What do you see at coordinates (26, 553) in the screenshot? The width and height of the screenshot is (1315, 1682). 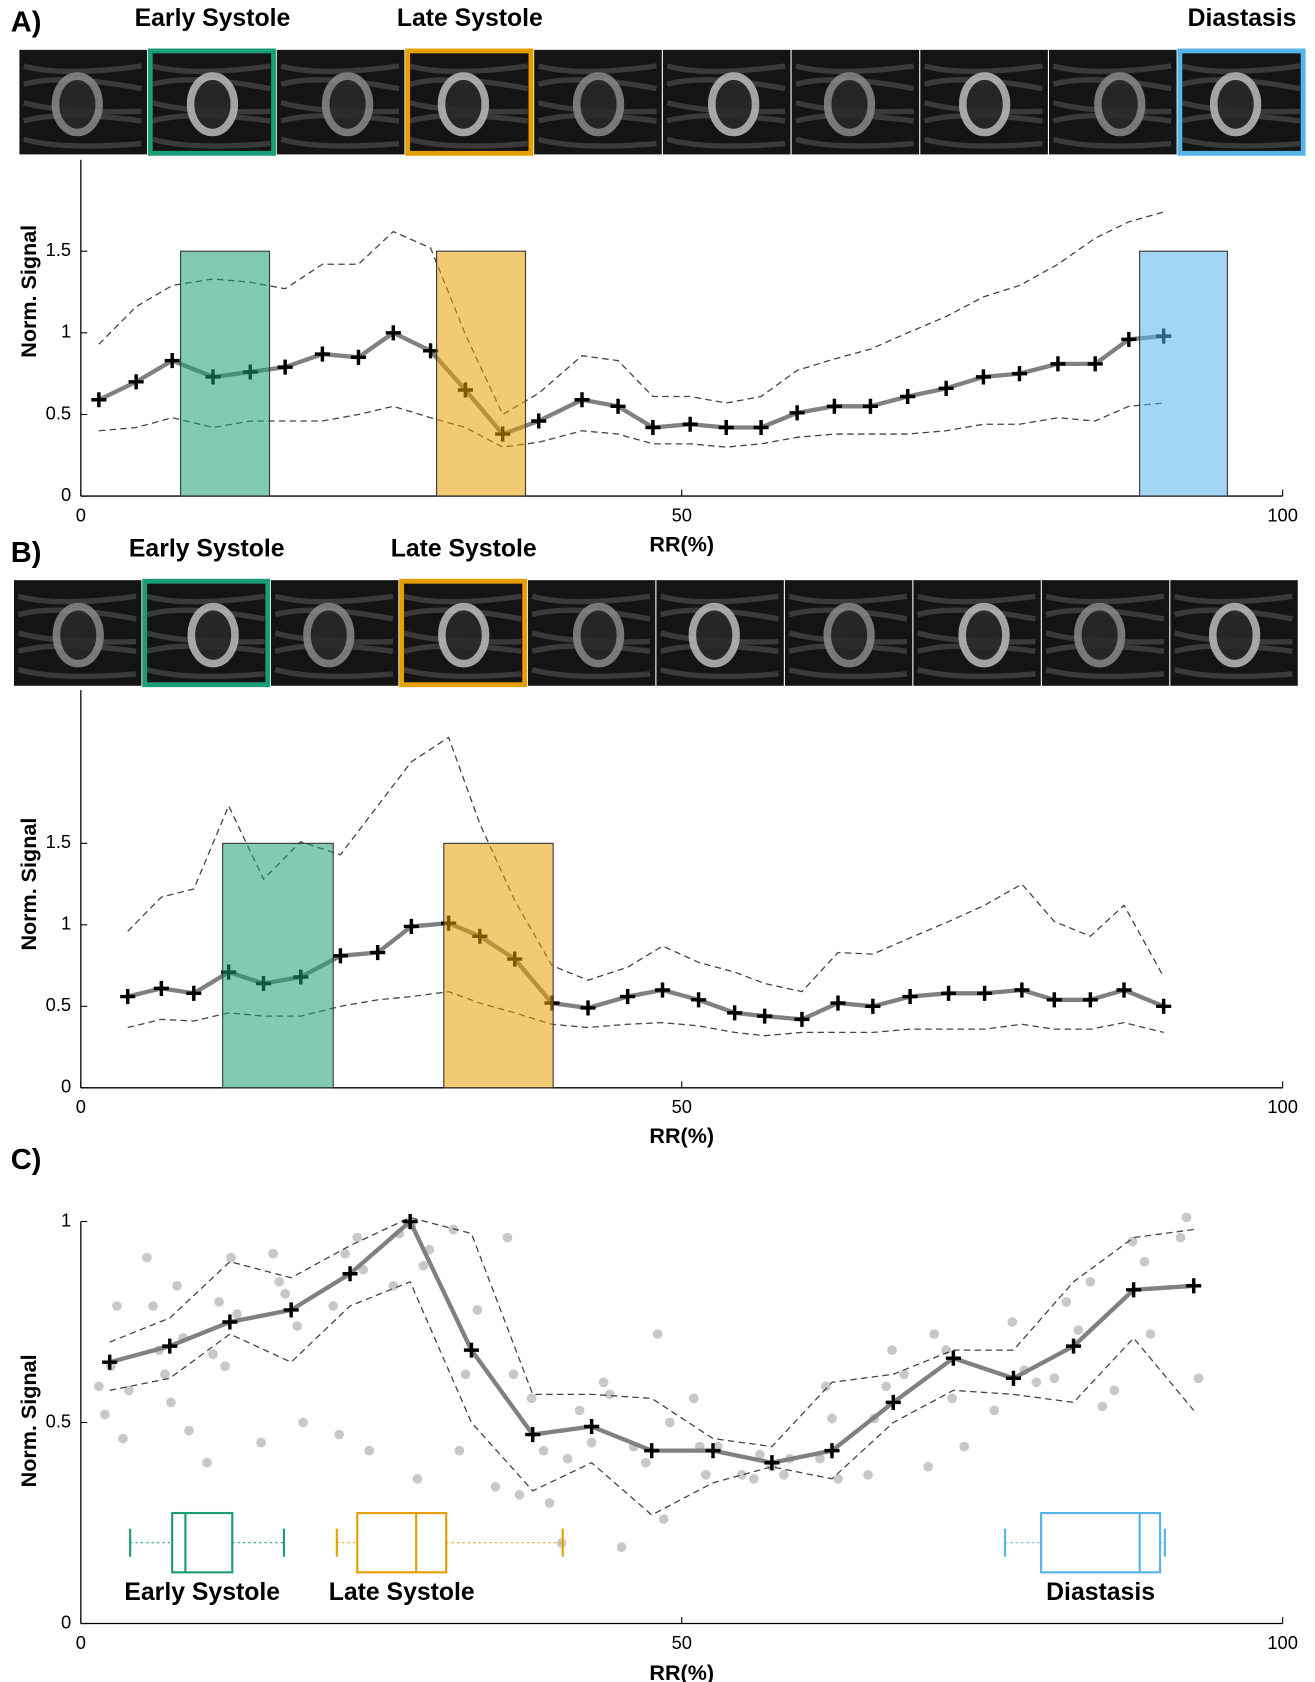 I see `panel-label: B)` at bounding box center [26, 553].